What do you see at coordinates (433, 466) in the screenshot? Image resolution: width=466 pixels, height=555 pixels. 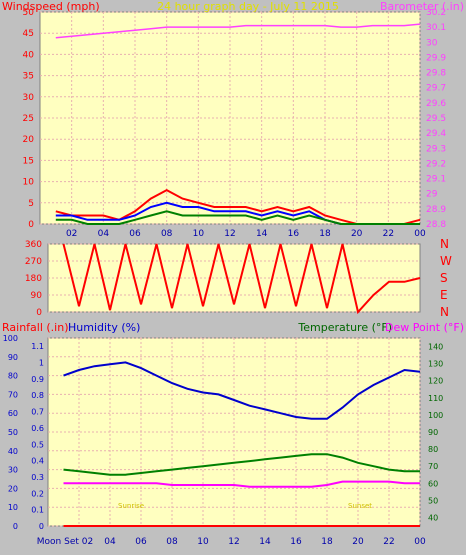 I see `temperature-tick: 70` at bounding box center [433, 466].